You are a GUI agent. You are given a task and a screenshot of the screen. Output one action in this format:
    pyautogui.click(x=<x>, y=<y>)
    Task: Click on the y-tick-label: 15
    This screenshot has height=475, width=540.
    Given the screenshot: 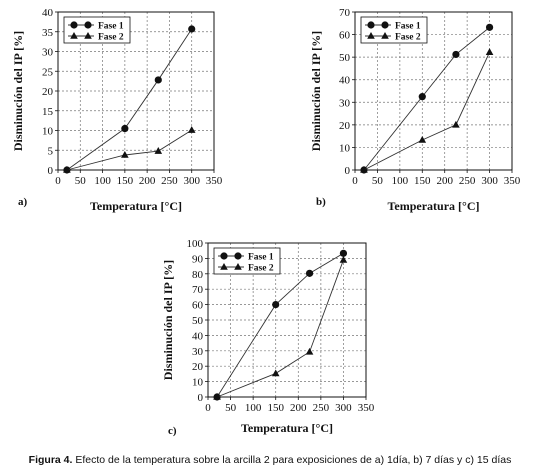 What is the action you would take?
    pyautogui.click(x=48, y=112)
    